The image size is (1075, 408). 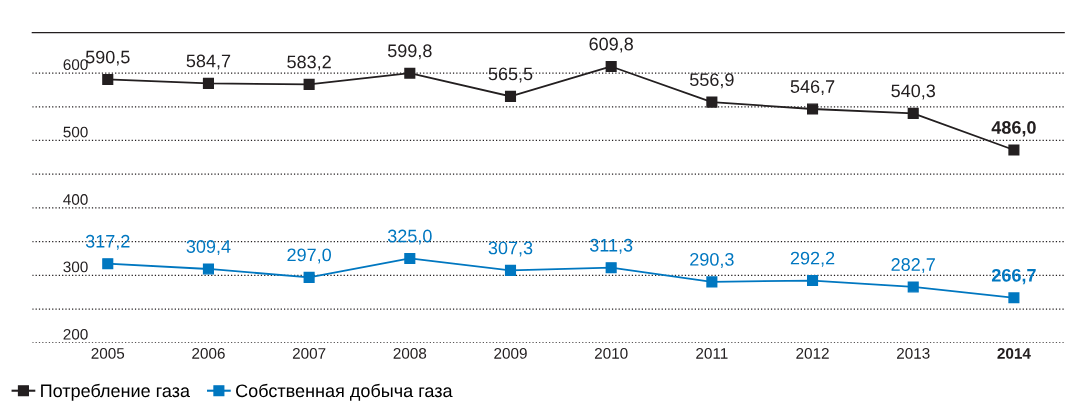 I want to click on x-tick-label: 2010, so click(x=611, y=353).